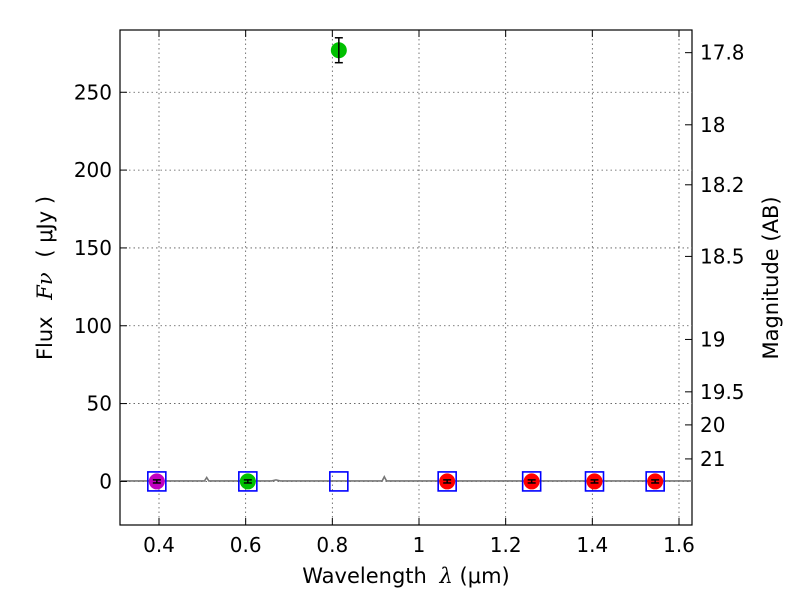 This screenshot has width=800, height=604. I want to click on x-tick-label: 1.4, so click(592, 545).